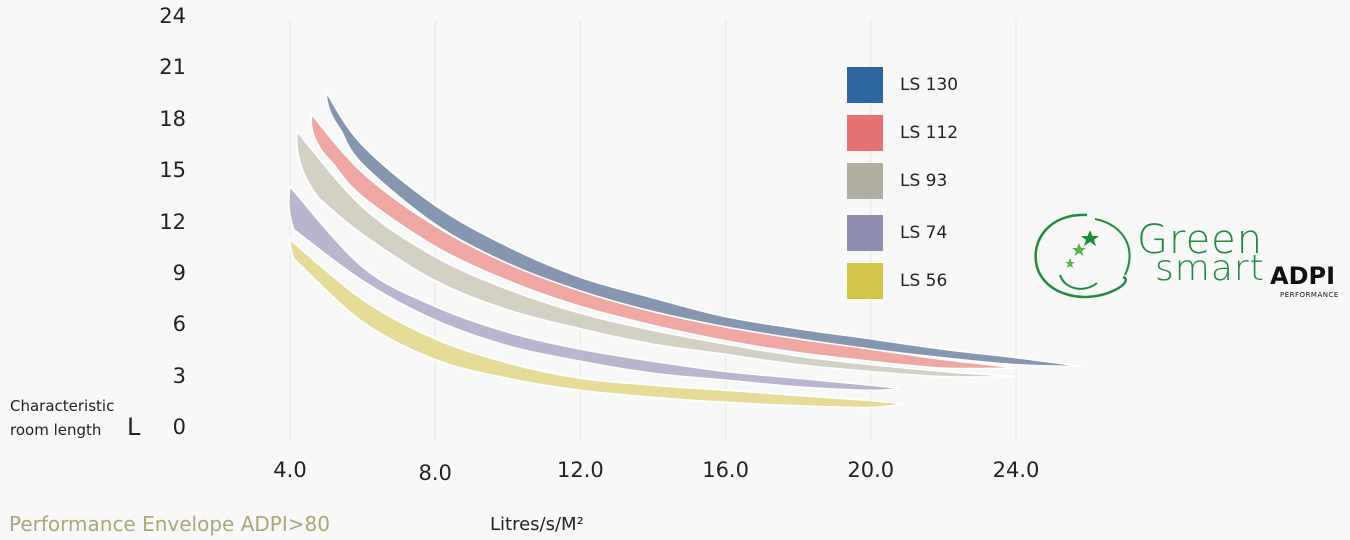 The image size is (1350, 540). Describe the element at coordinates (179, 375) in the screenshot. I see `y-tick-label: 3` at that location.